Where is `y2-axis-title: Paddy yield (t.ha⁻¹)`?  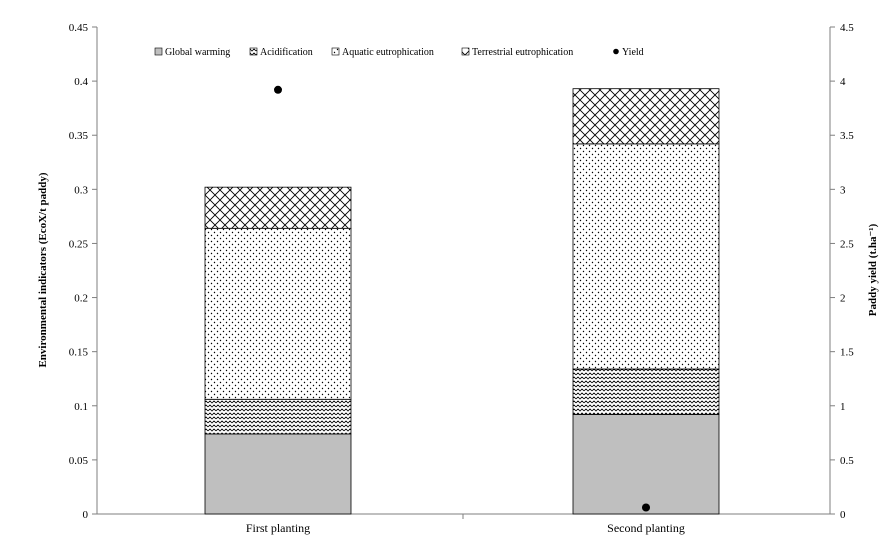
y2-axis-title: Paddy yield (t.ha⁻¹) is located at coordinates (873, 269).